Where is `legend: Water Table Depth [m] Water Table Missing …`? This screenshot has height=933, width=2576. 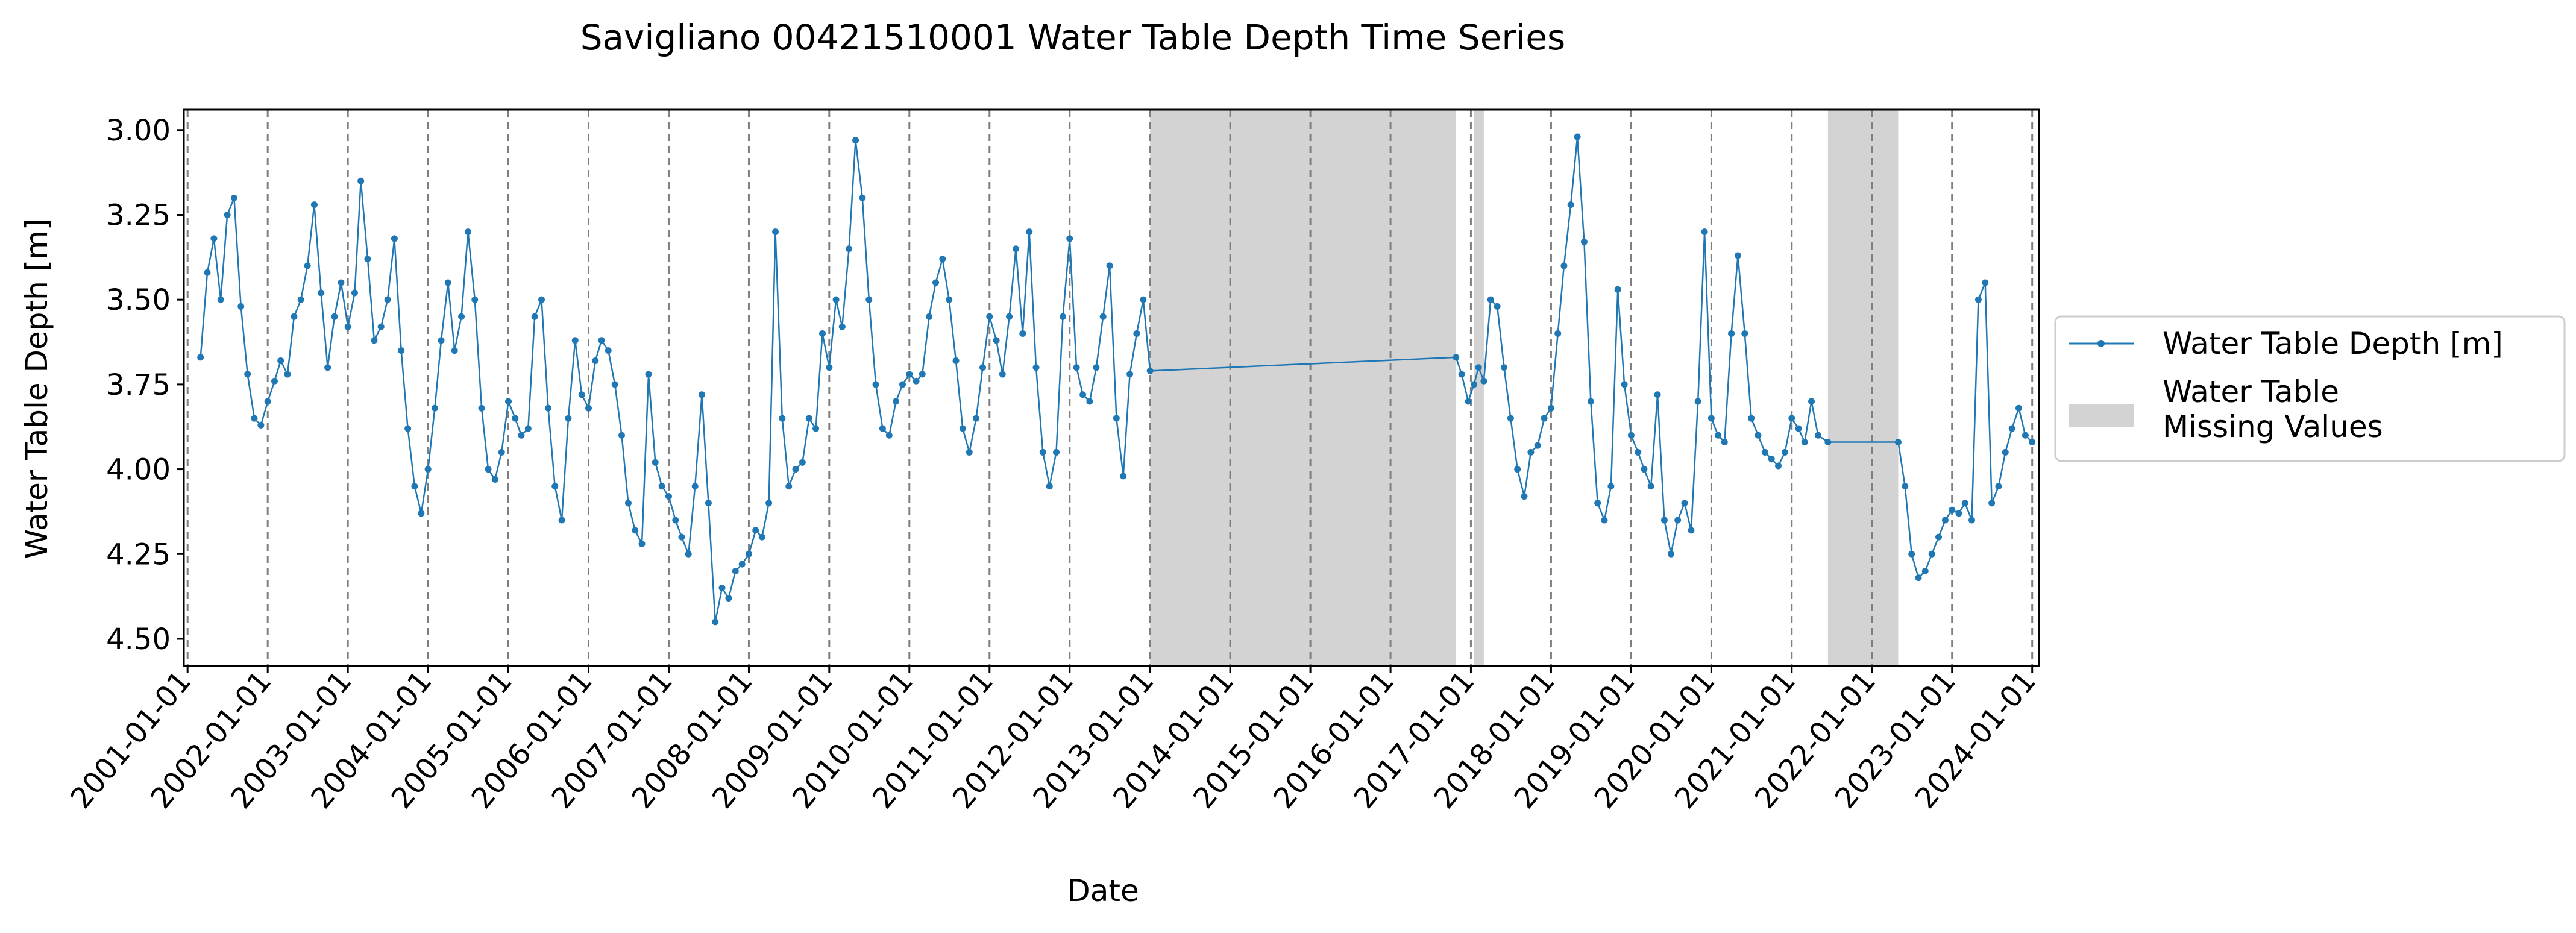 legend: Water Table Depth [m] Water Table Missing … is located at coordinates (2310, 388).